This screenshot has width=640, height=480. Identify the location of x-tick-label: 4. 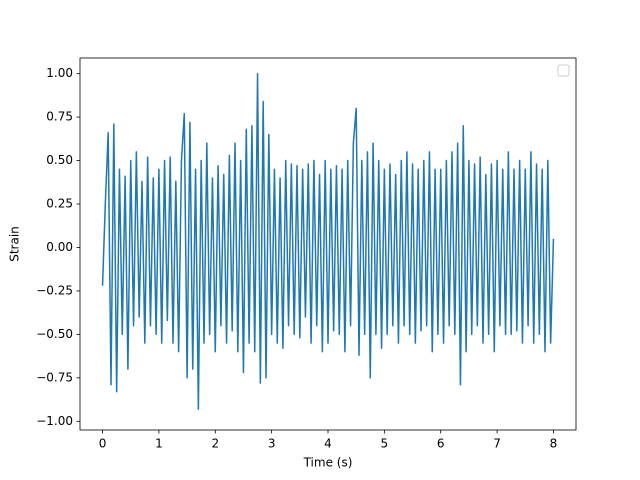
(328, 444).